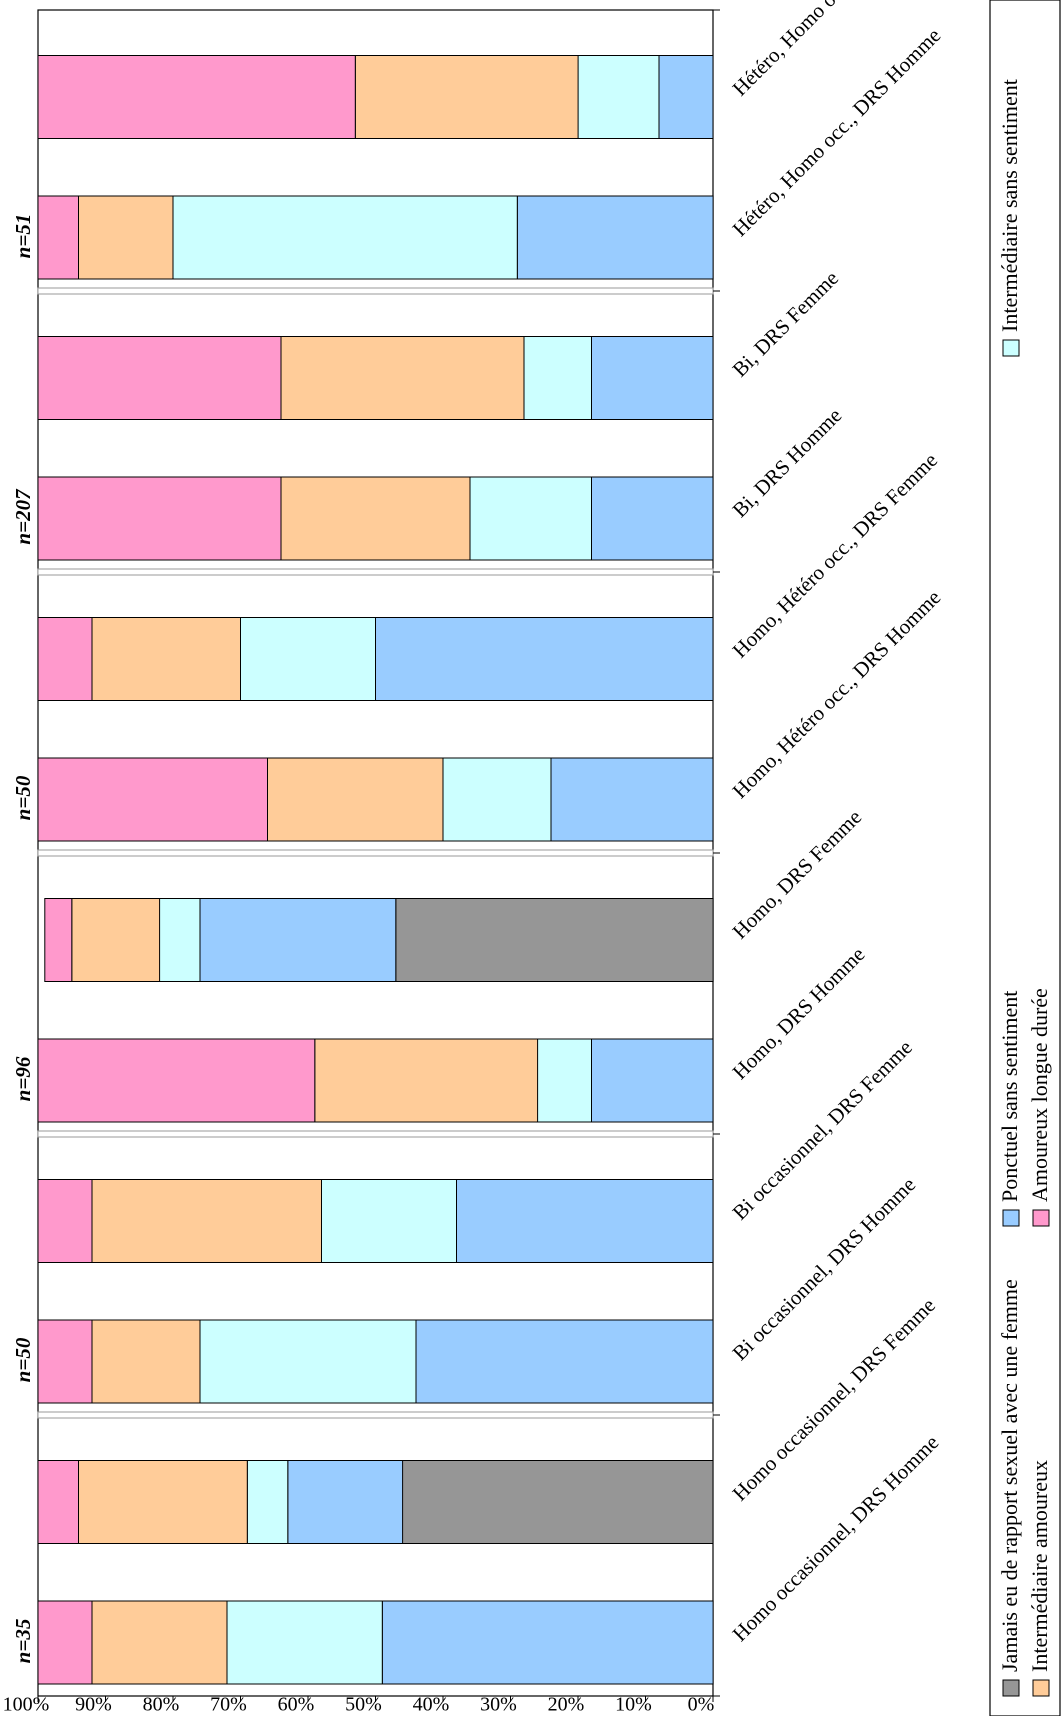 The image size is (1061, 1721). I want to click on bar-2-intermediaire-sans-sentiment, so click(267, 1502).